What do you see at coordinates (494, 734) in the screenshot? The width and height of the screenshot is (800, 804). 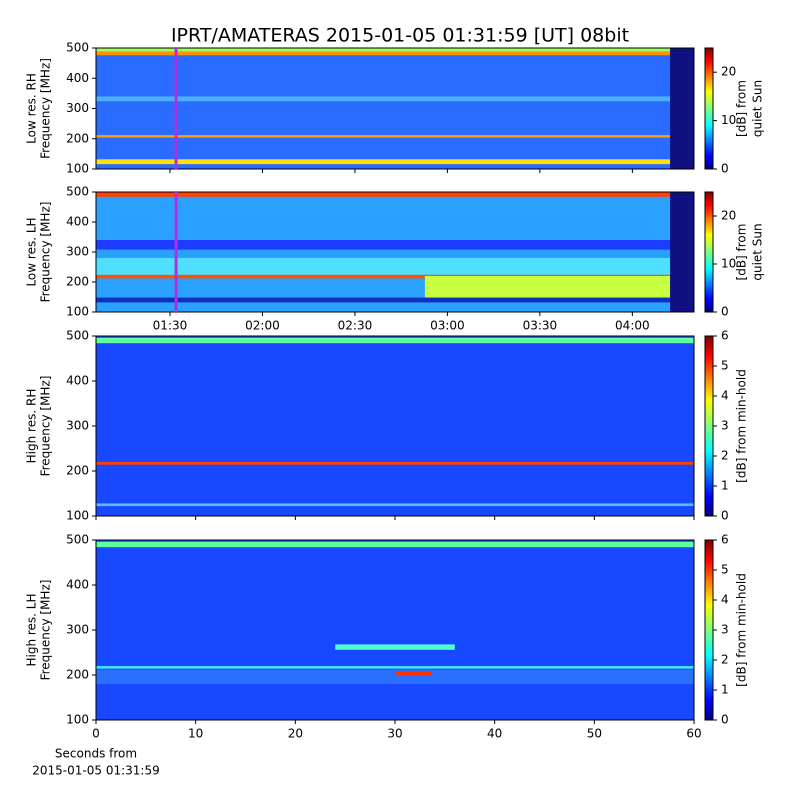 I see `x-tick-label: 40` at bounding box center [494, 734].